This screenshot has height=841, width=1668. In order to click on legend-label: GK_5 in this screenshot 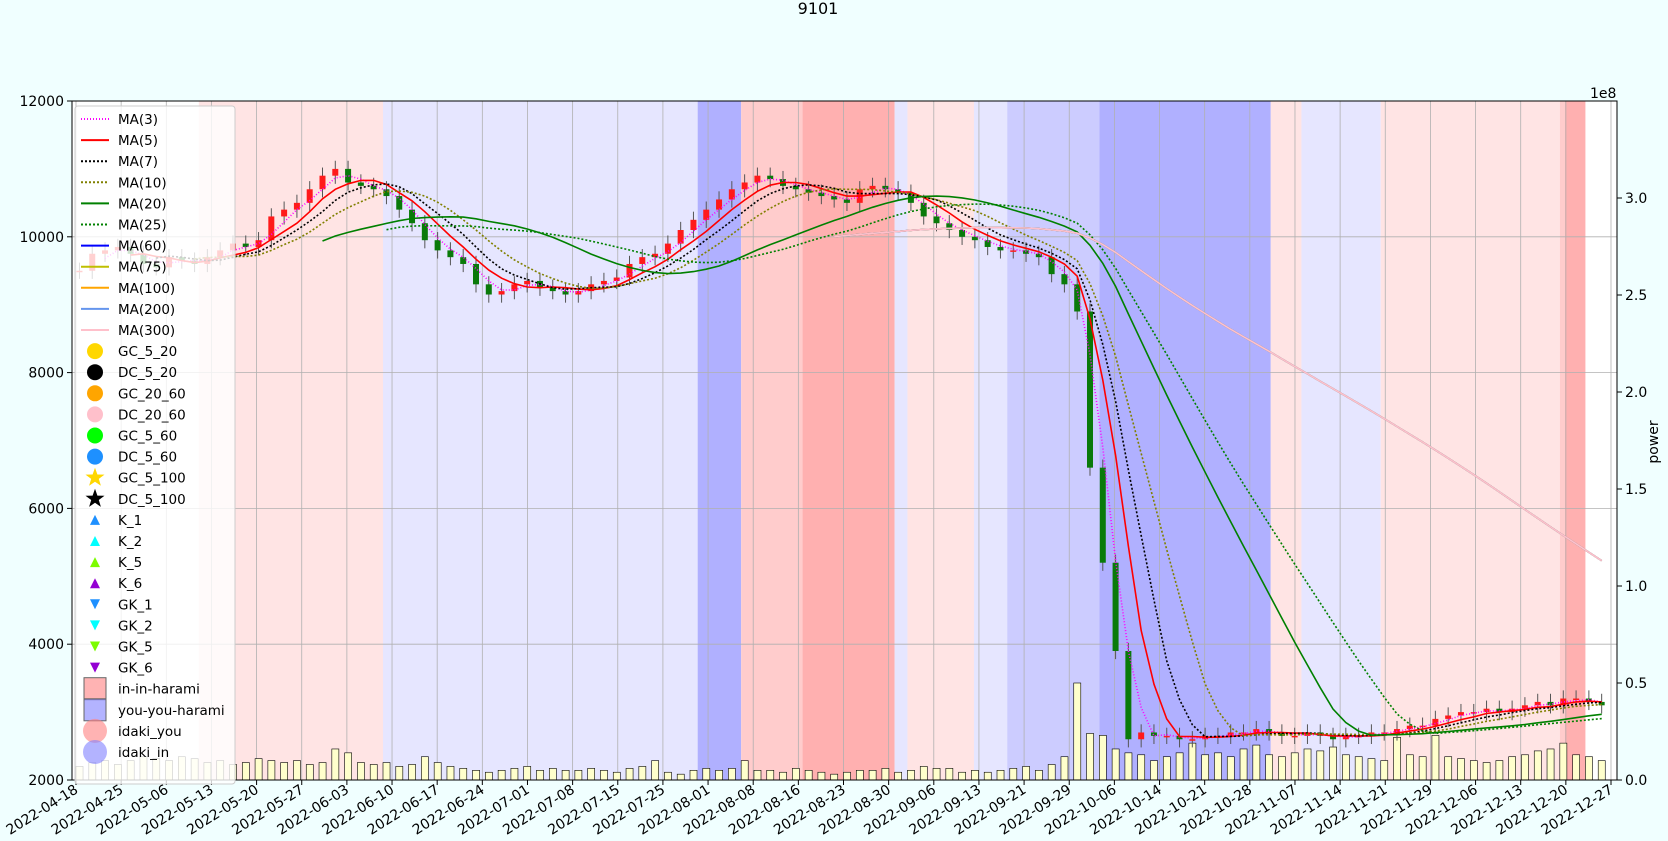, I will do `click(135, 648)`.